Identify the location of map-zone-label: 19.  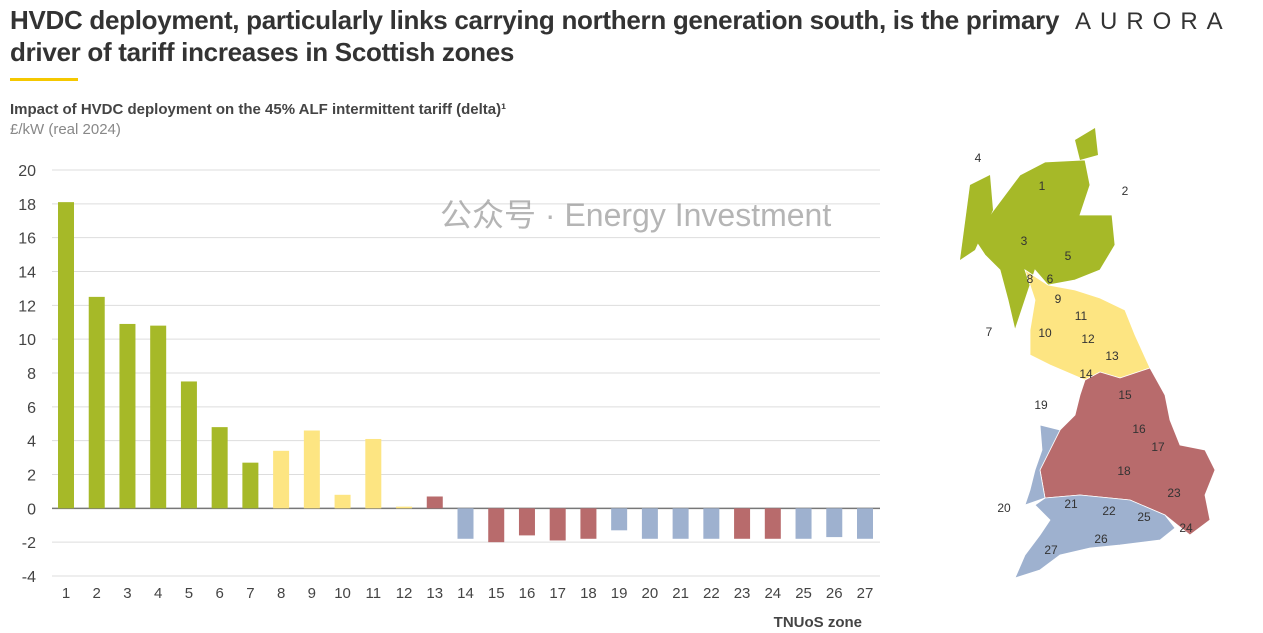
(1041, 405).